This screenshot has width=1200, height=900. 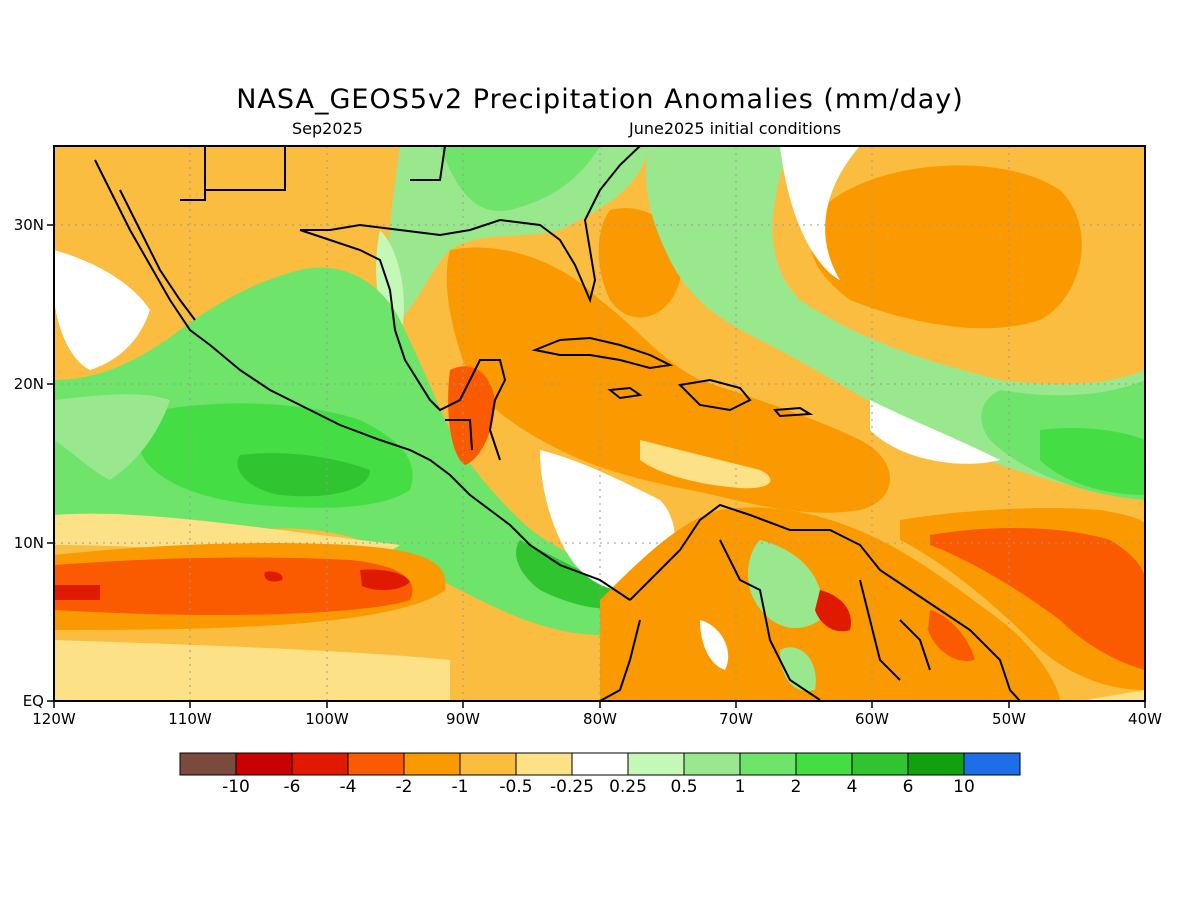 What do you see at coordinates (28, 384) in the screenshot?
I see `lat-label-20n: 20N` at bounding box center [28, 384].